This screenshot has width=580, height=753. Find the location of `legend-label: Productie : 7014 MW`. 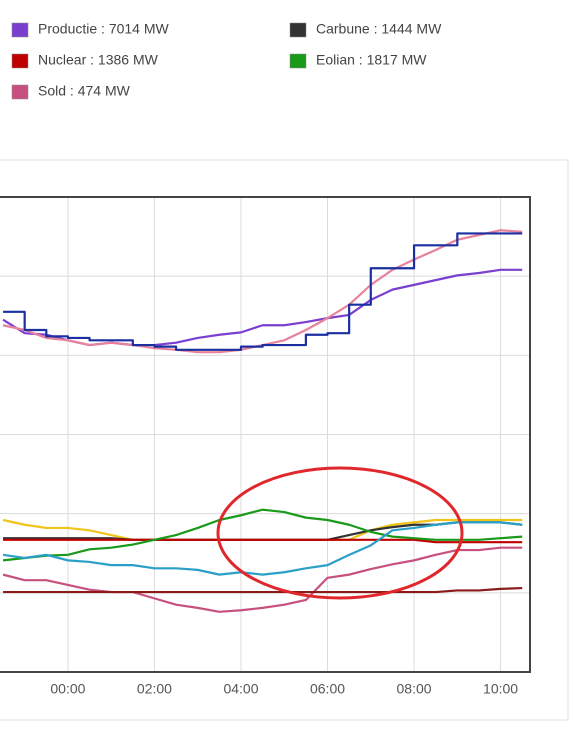

legend-label: Productie : 7014 MW is located at coordinates (104, 29).